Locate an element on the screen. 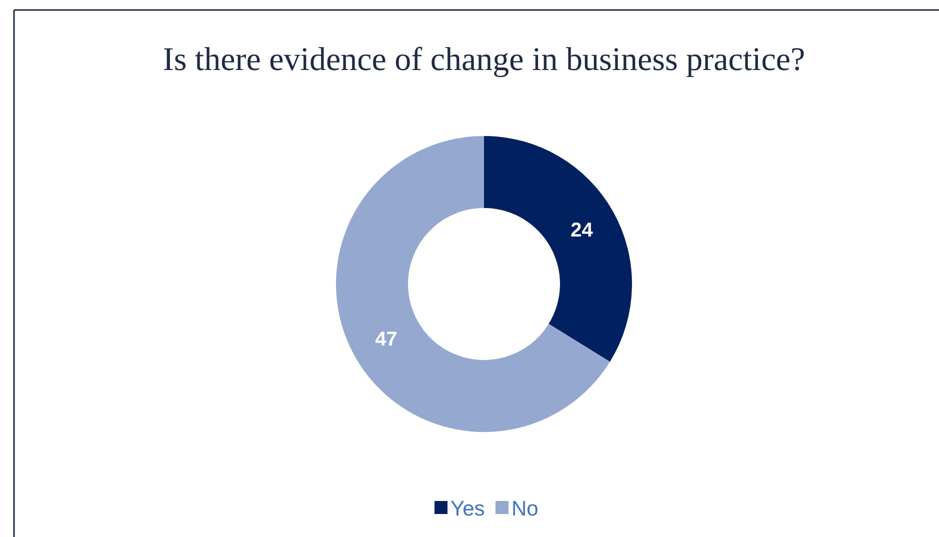 This screenshot has height=537, width=939. data-label: 24 is located at coordinates (582, 230).